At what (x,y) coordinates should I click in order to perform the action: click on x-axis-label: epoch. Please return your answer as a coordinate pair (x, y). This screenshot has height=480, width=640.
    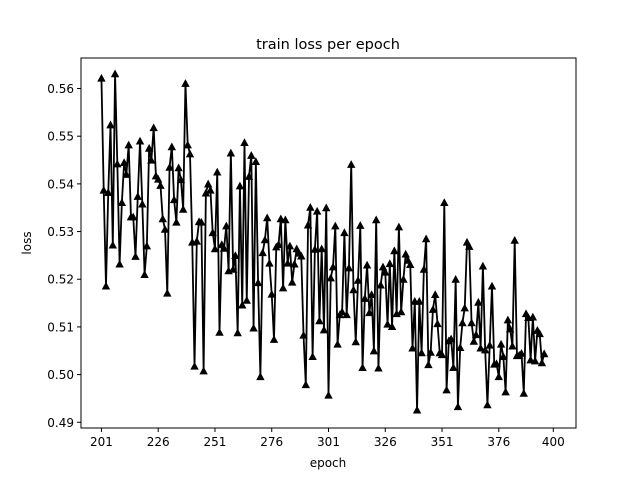
    Looking at the image, I should click on (328, 463).